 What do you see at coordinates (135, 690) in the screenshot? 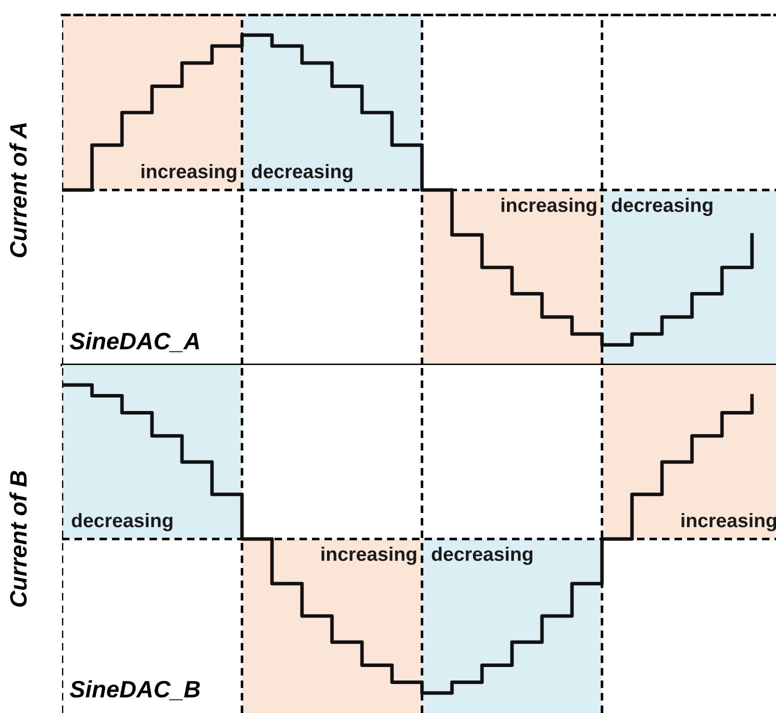
I see `annotation: SineDAC_B` at bounding box center [135, 690].